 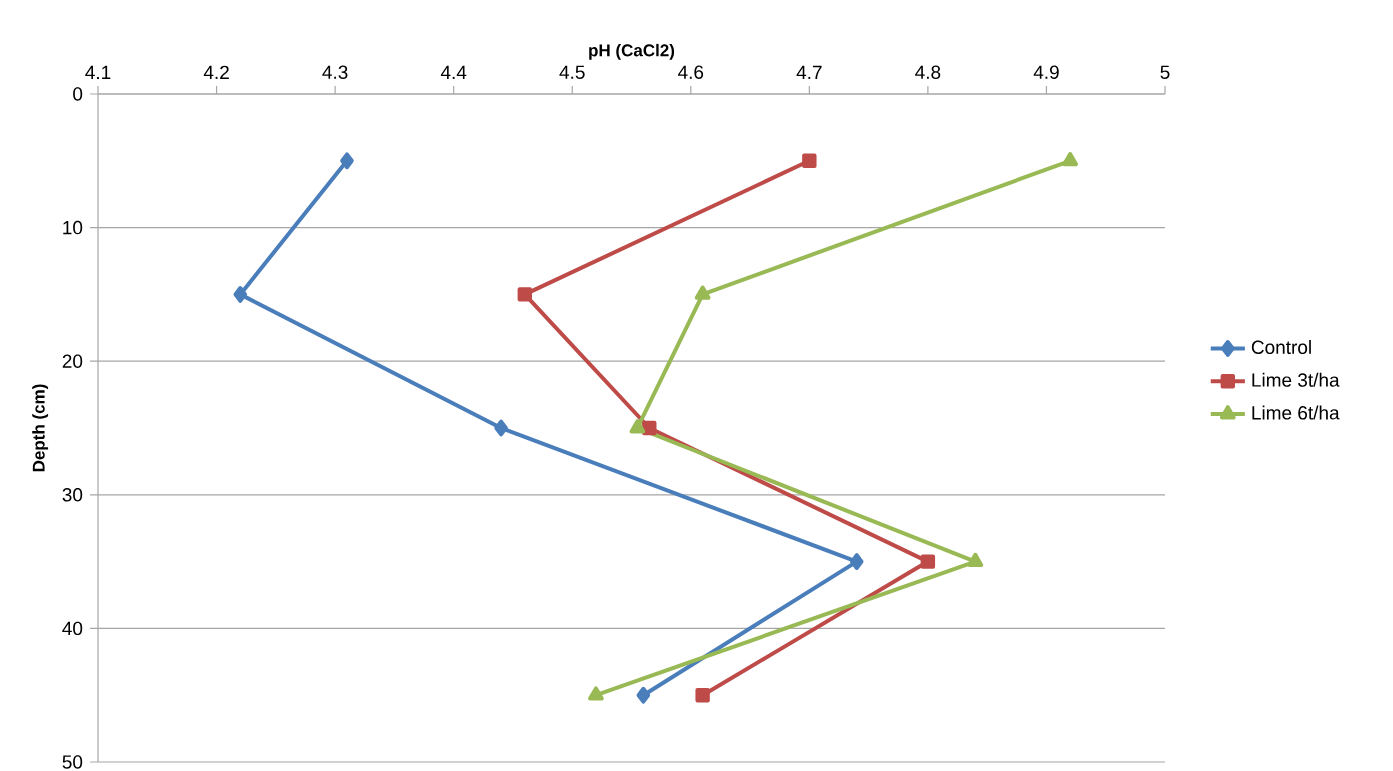 What do you see at coordinates (216, 72) in the screenshot?
I see `x-tick-label: 4.2` at bounding box center [216, 72].